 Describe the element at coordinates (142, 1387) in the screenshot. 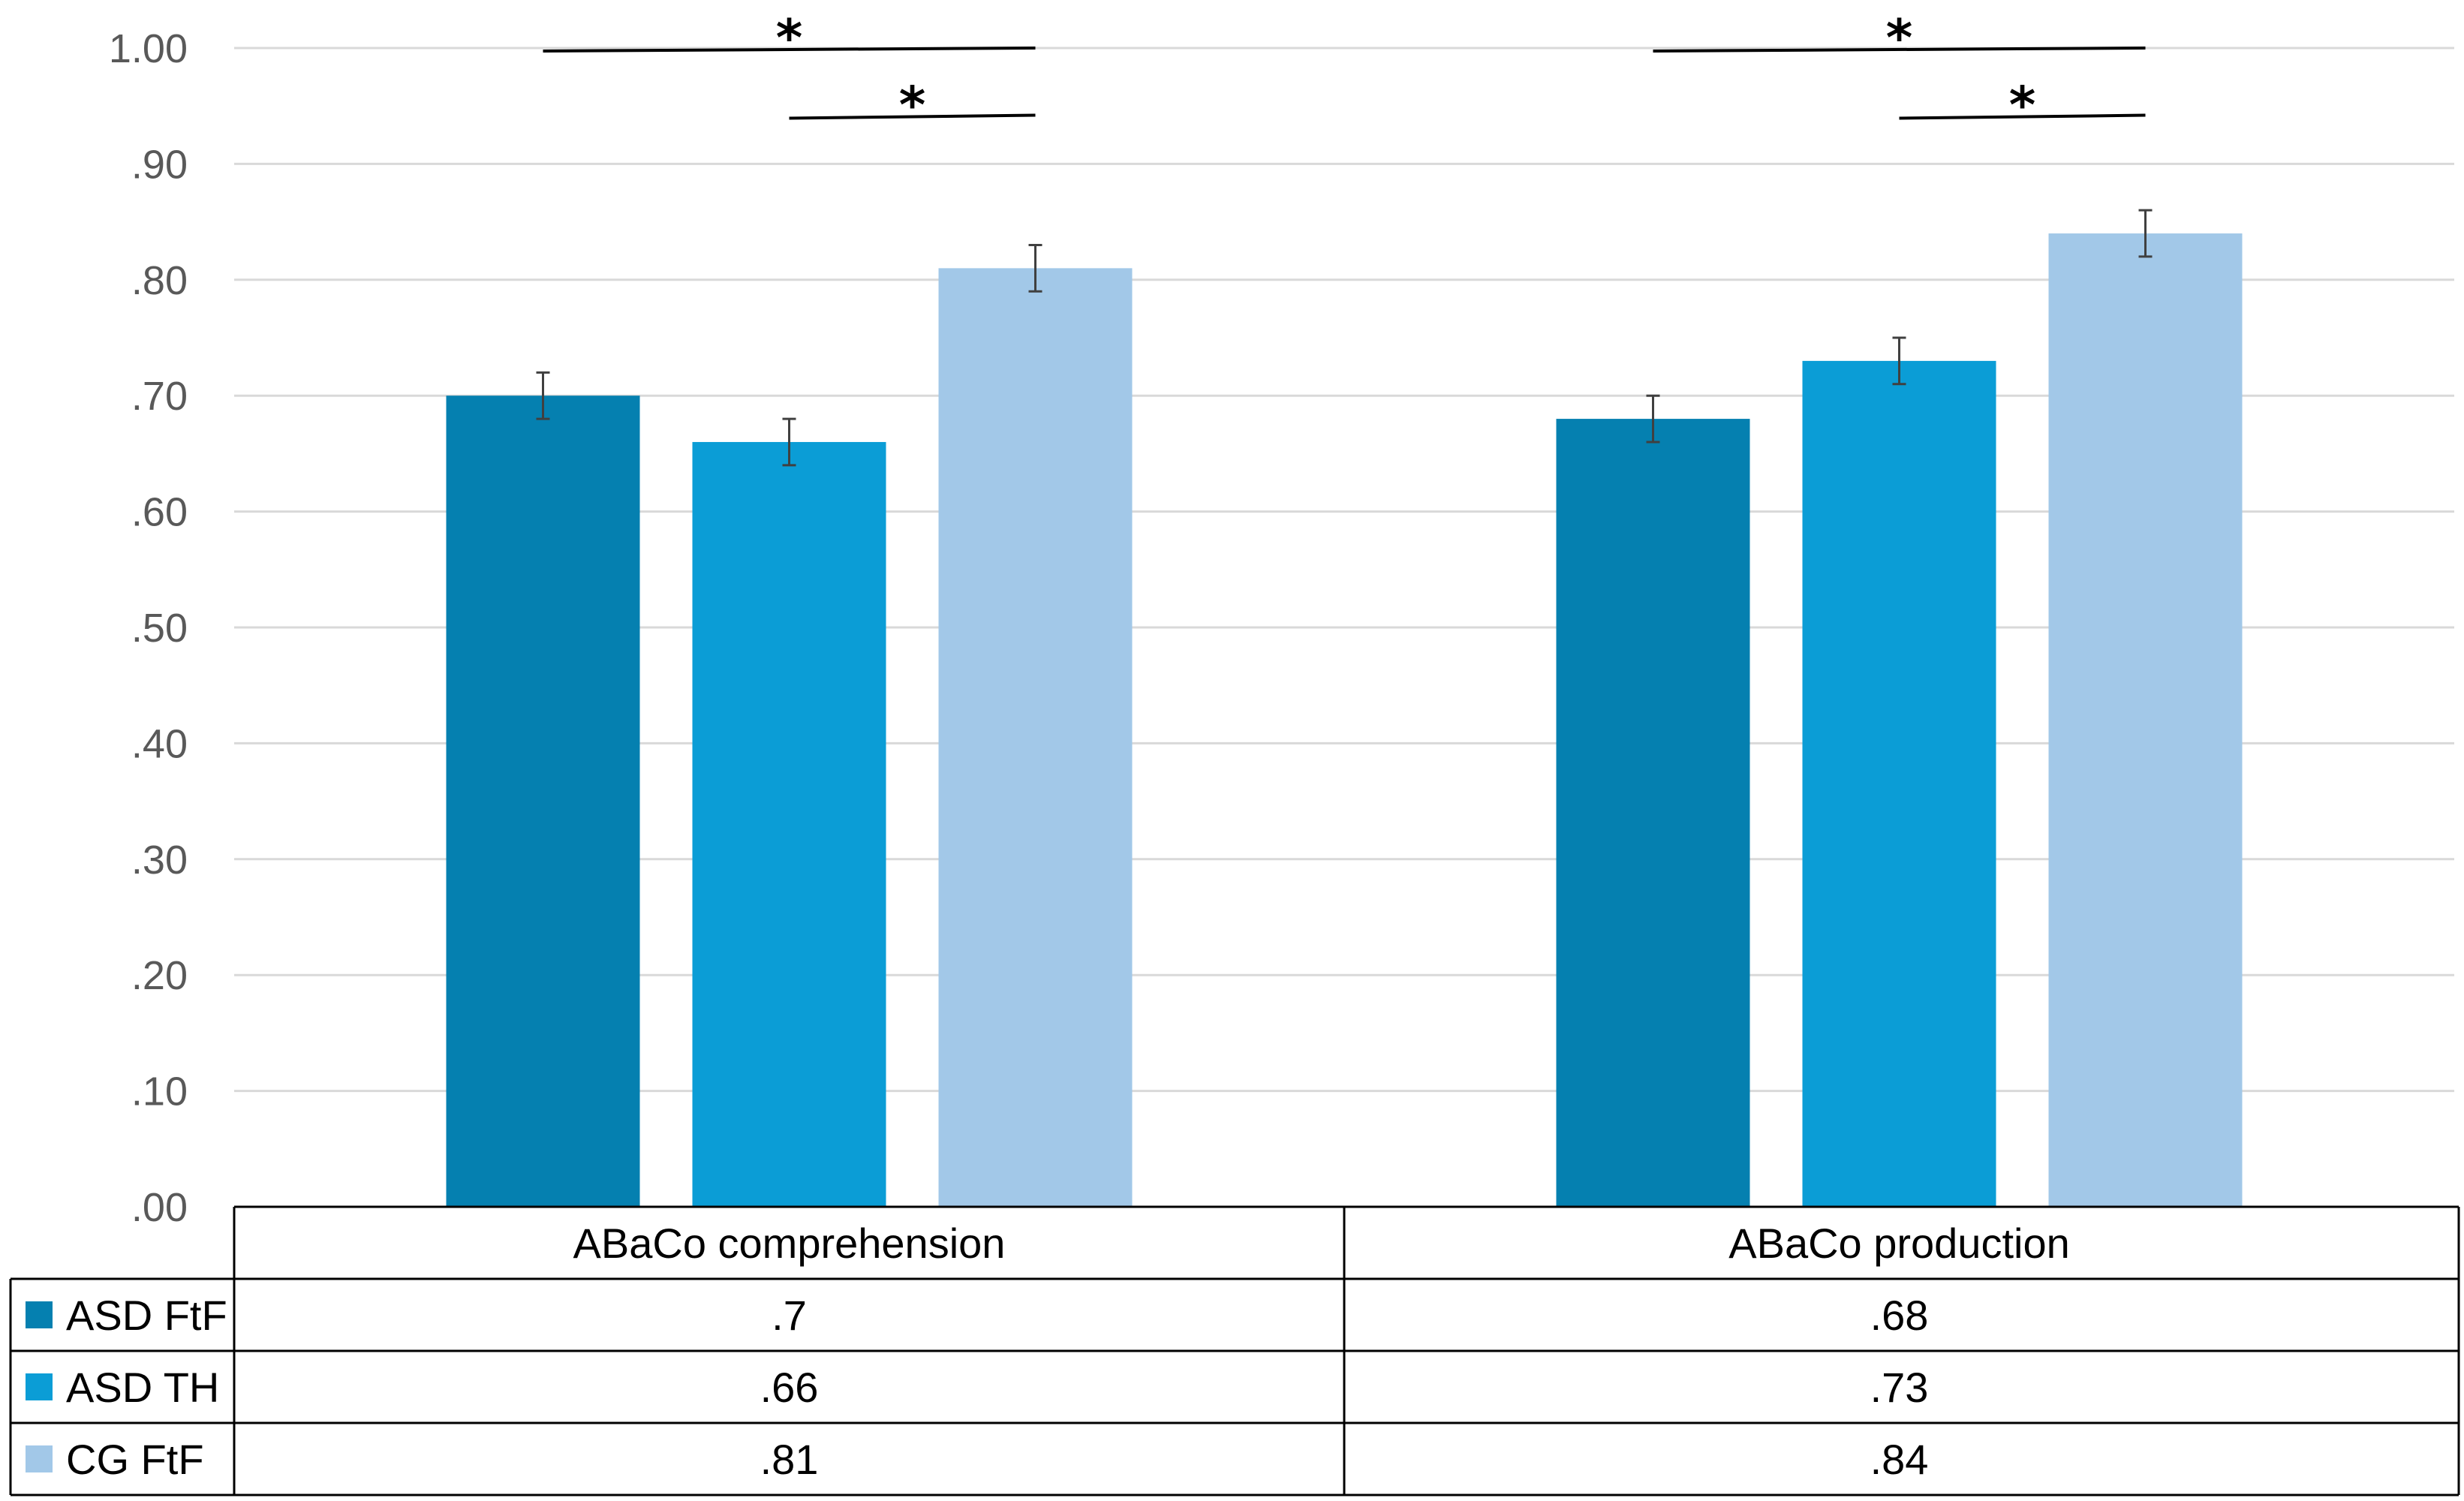

I see `legend-label: ASD TH` at that location.